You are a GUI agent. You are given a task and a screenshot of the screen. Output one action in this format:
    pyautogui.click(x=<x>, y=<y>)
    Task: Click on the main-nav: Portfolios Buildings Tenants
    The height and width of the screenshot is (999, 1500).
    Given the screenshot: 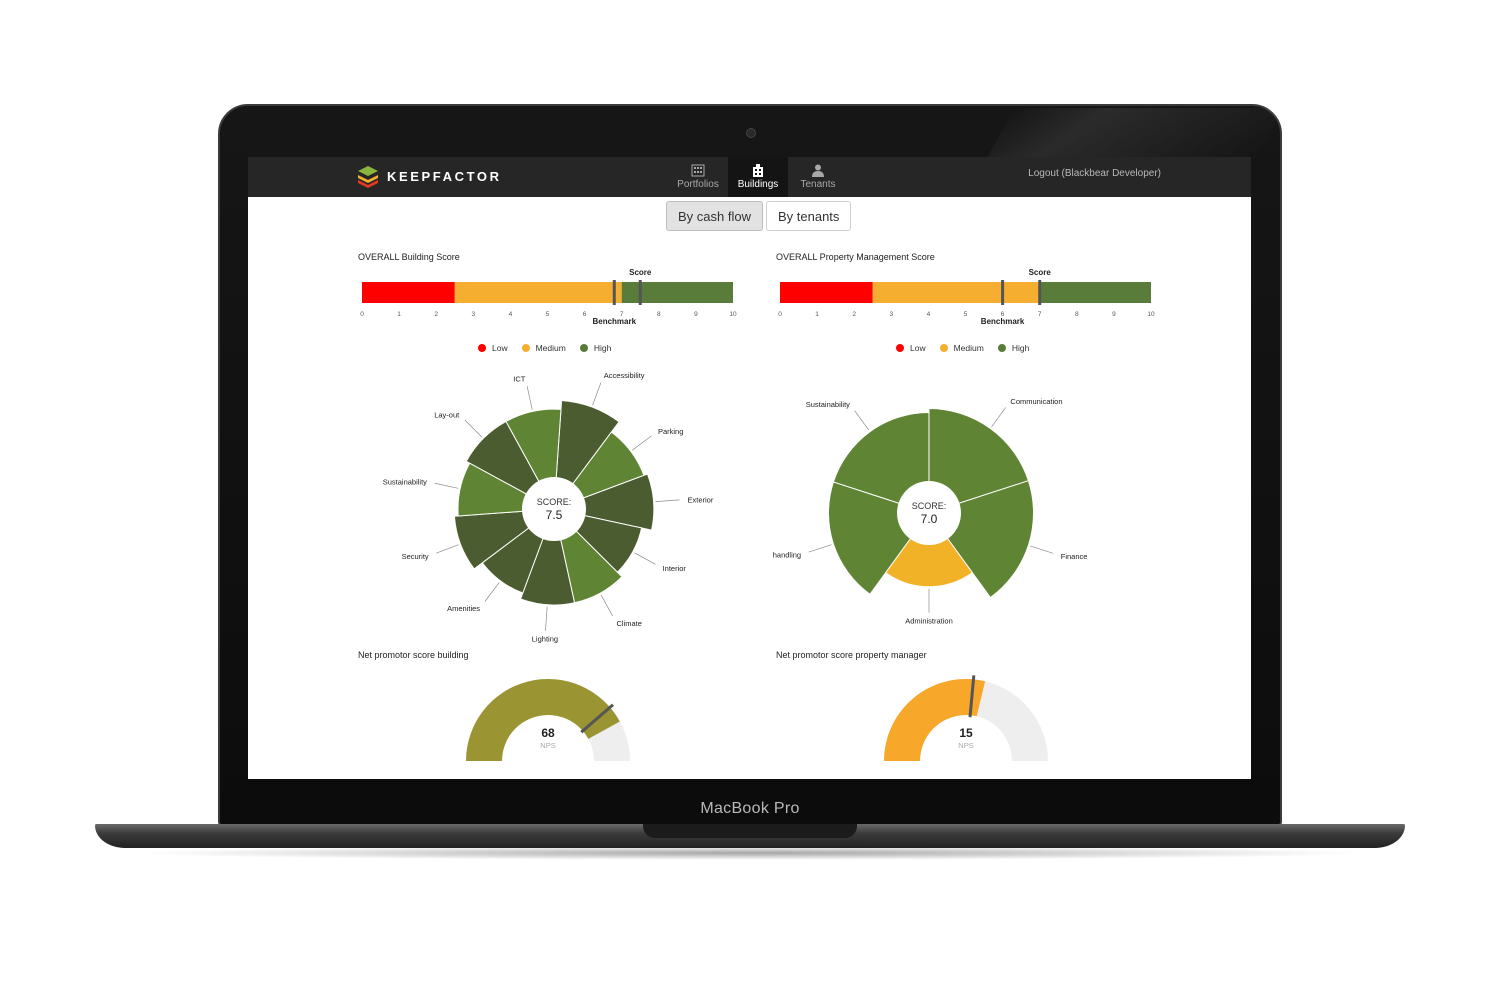 What is the action you would take?
    pyautogui.click(x=758, y=177)
    